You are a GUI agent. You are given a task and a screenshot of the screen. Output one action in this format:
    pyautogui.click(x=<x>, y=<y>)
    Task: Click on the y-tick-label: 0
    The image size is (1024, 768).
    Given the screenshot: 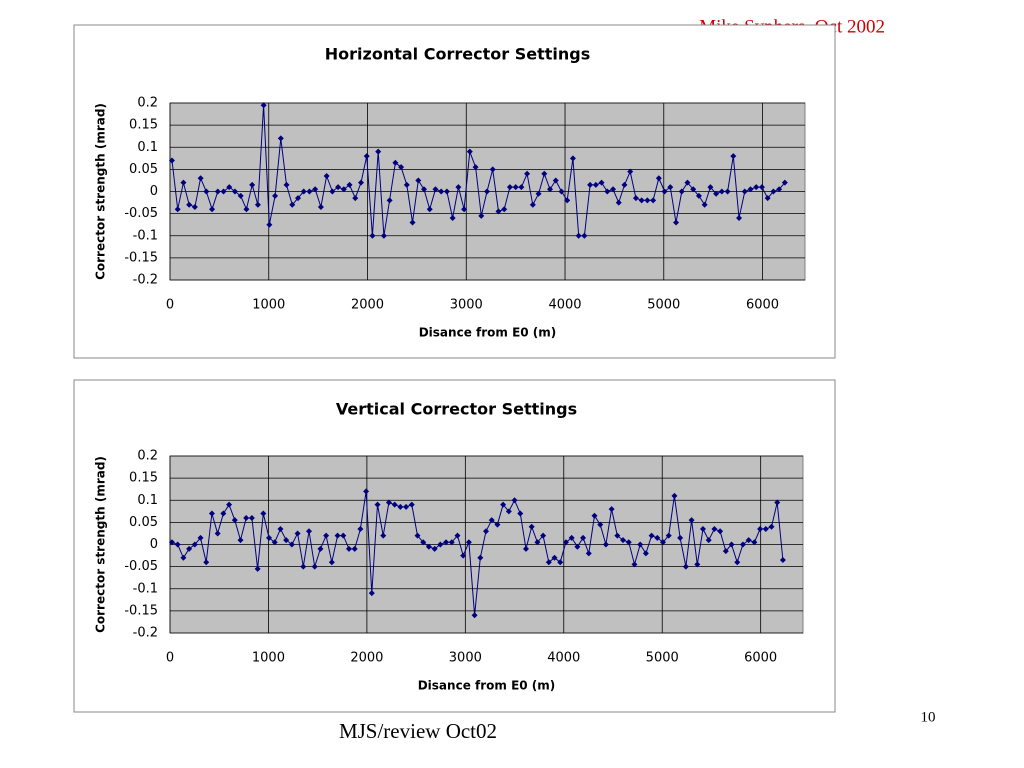 What is the action you would take?
    pyautogui.click(x=154, y=191)
    